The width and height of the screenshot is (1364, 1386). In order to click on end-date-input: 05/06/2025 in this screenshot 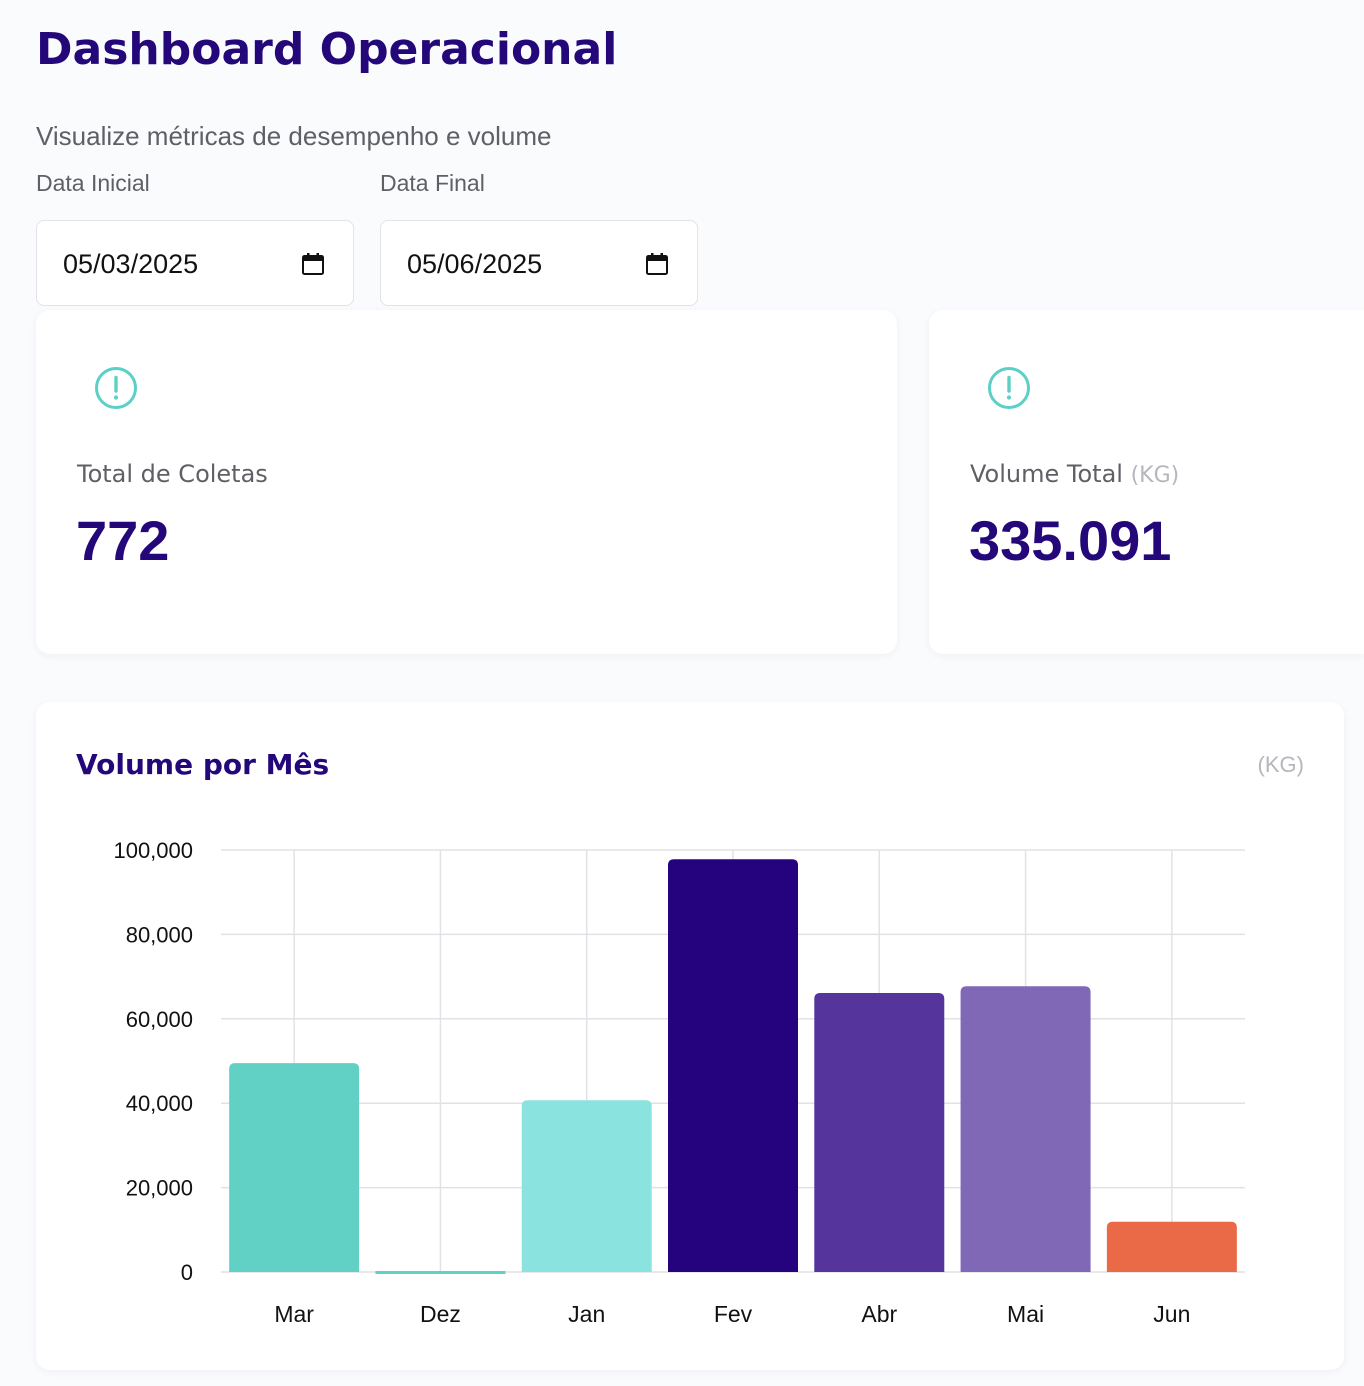, I will do `click(539, 263)`.